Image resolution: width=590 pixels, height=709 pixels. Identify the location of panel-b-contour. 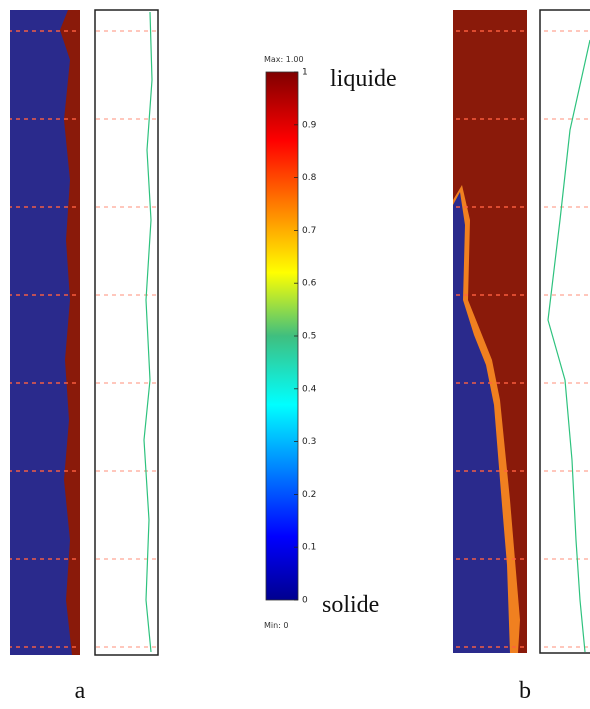
(564, 331).